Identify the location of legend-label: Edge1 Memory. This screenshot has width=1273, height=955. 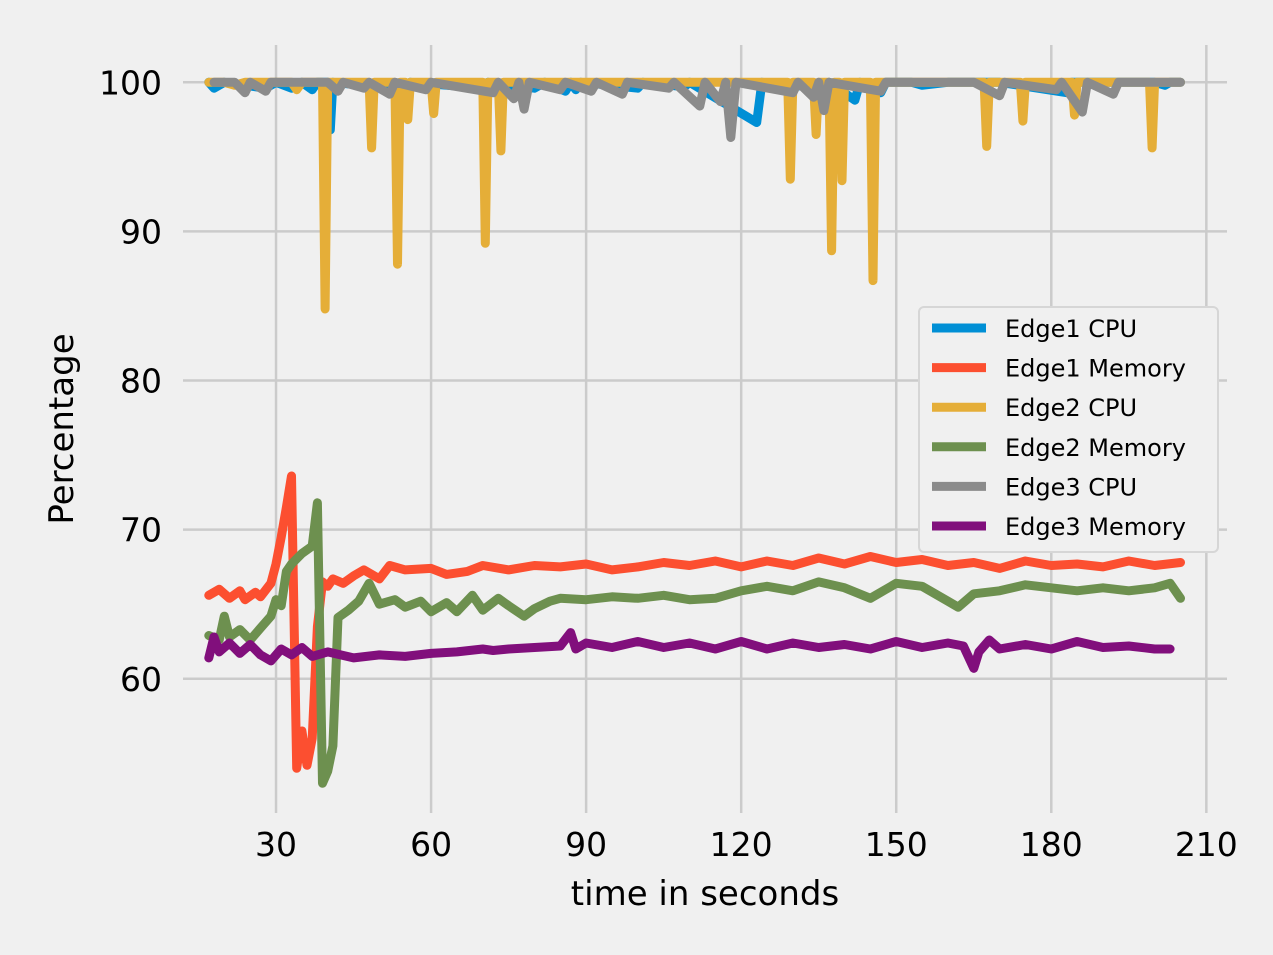
(1095, 369).